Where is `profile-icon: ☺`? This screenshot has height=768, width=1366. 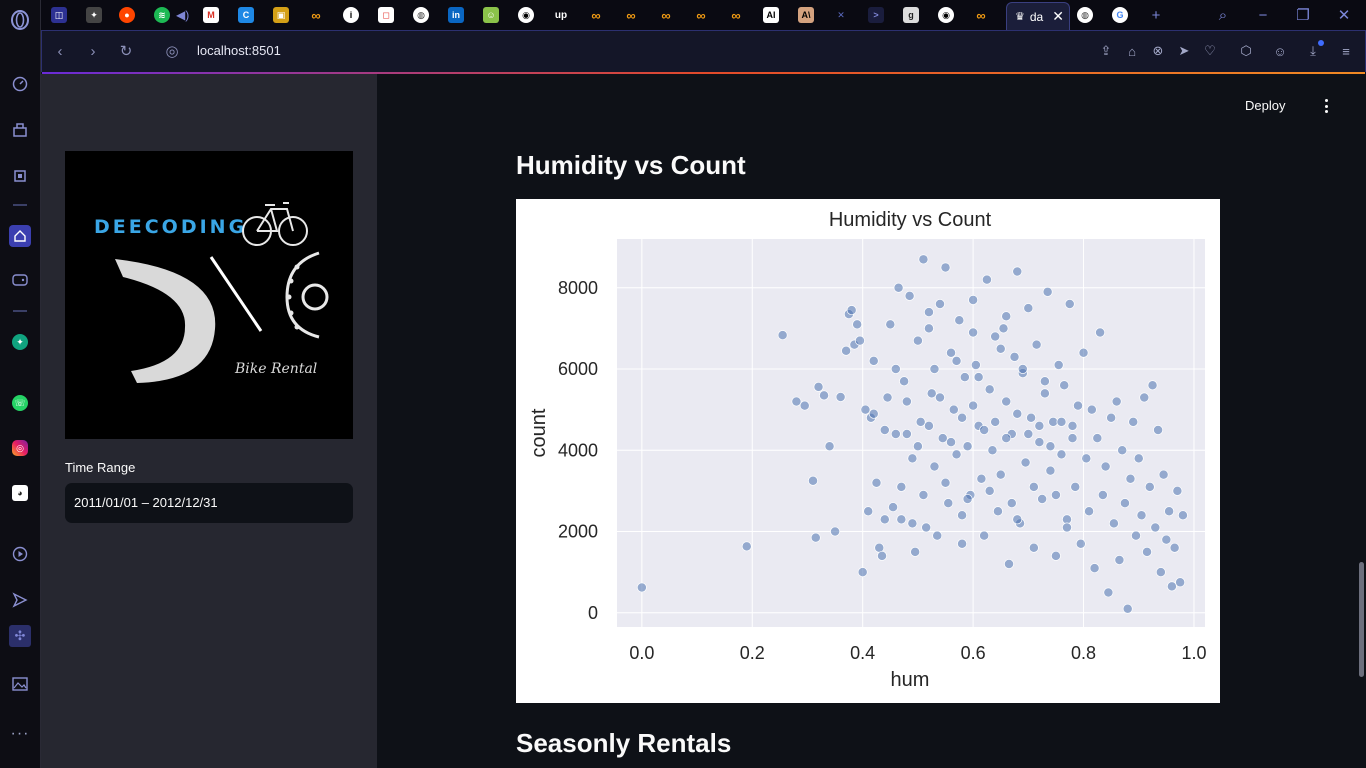
profile-icon: ☺ is located at coordinates (1280, 51).